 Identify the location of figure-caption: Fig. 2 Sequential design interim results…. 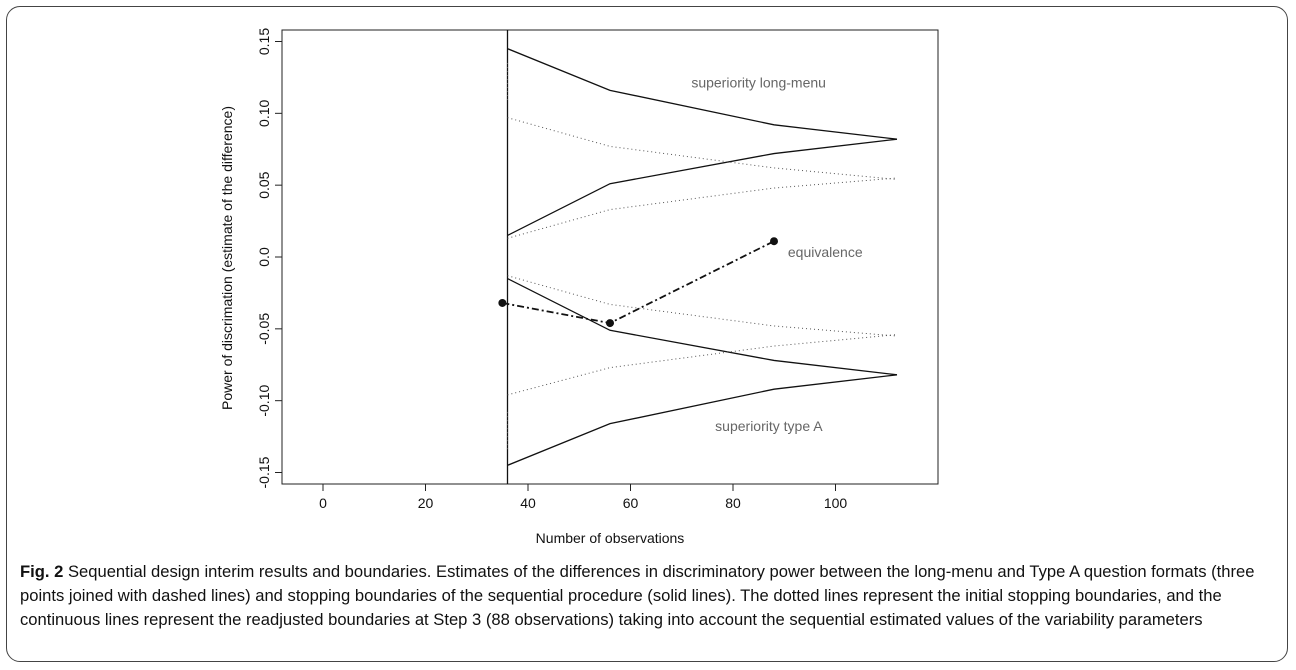
(647, 596).